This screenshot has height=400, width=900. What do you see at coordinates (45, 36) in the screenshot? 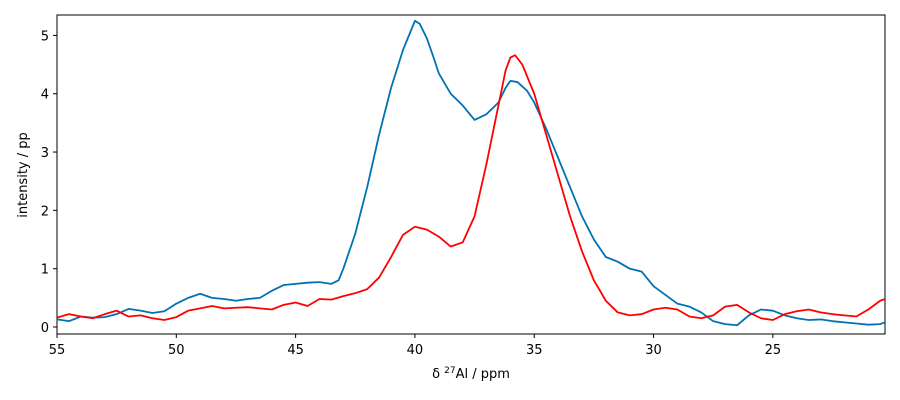
I see `y-tick-label: 5` at bounding box center [45, 36].